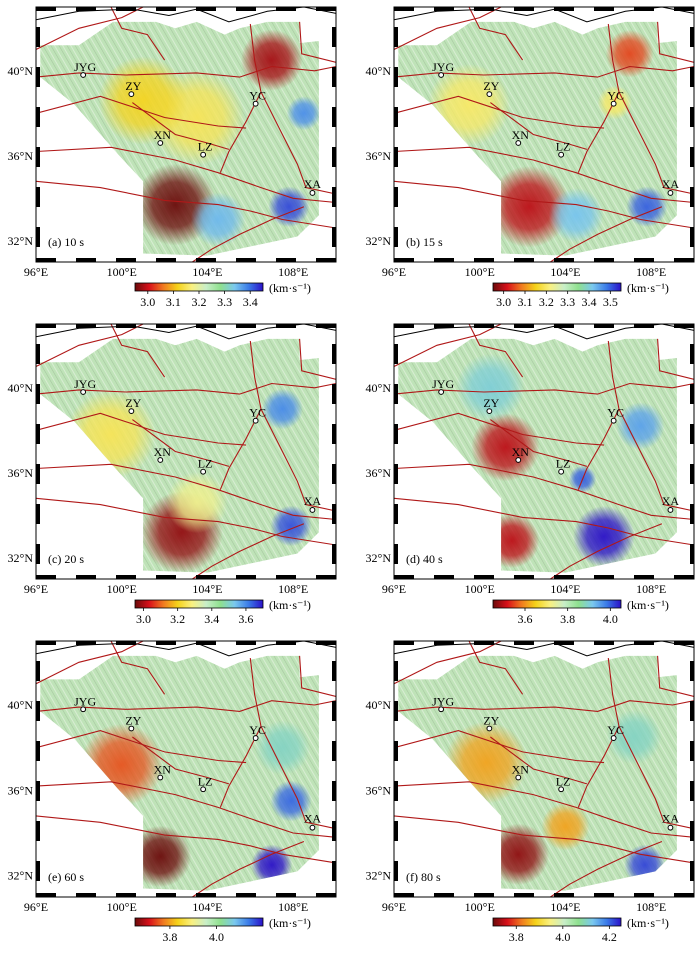 The image size is (700, 957). What do you see at coordinates (567, 619) in the screenshot?
I see `color-scale-tick-label: 3.8` at bounding box center [567, 619].